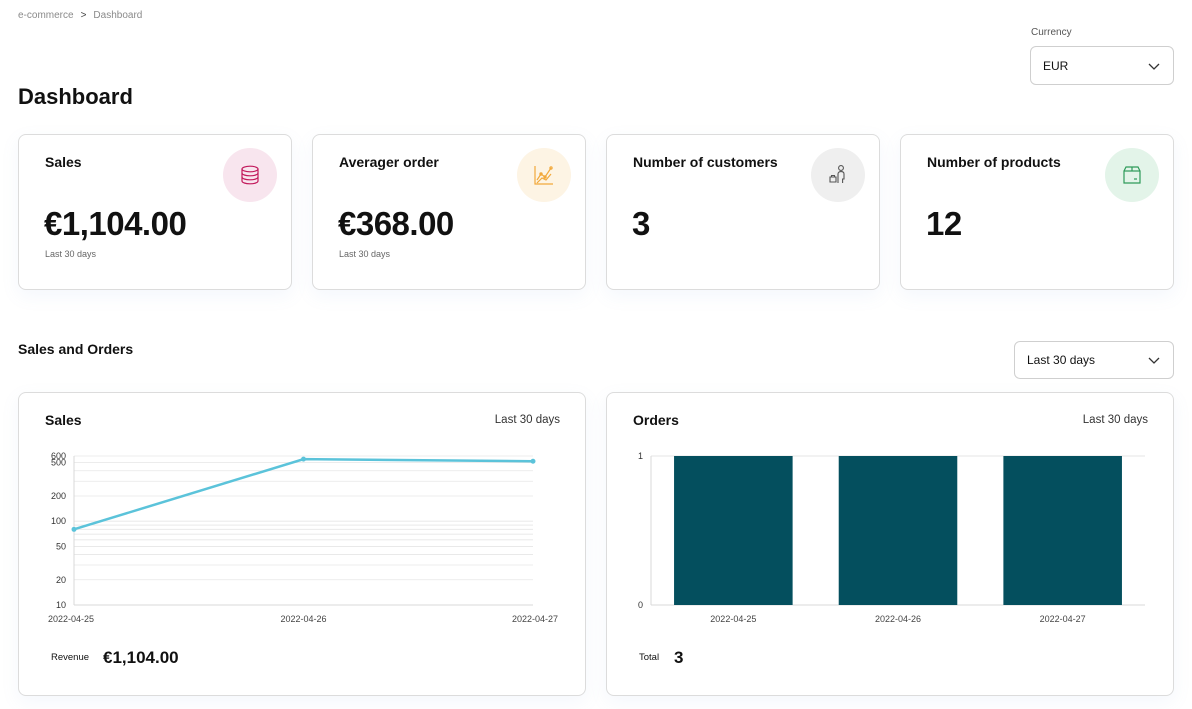  Describe the element at coordinates (70, 657) in the screenshot. I see `revenue-label: Revenue` at that location.